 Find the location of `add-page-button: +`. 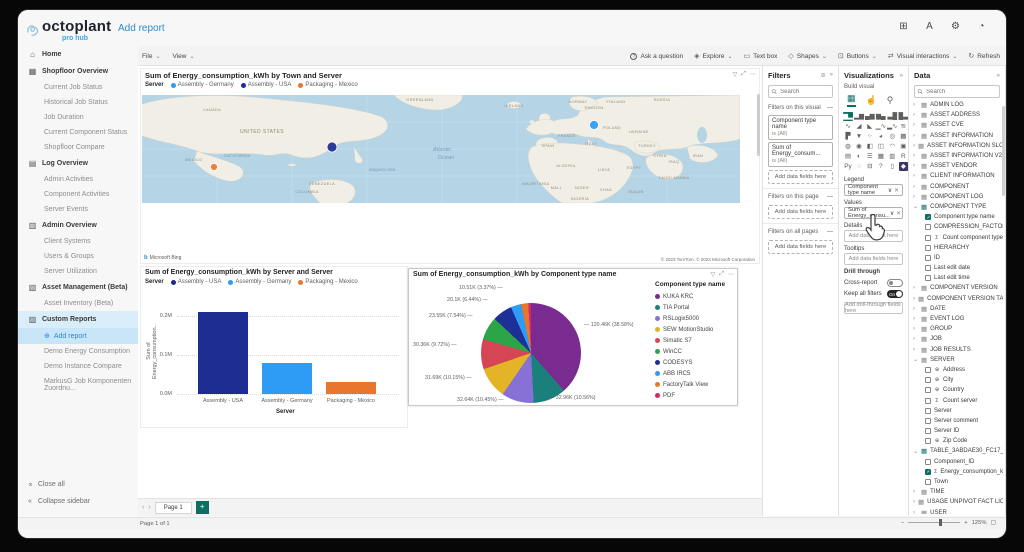

add-page-button: + is located at coordinates (202, 507).